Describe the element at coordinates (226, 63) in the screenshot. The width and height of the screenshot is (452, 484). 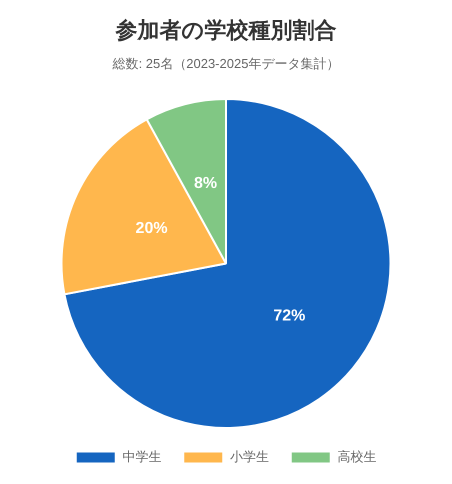
I see `chart-subtitle: 総数: 25名（2023-2025年データ集計）` at that location.